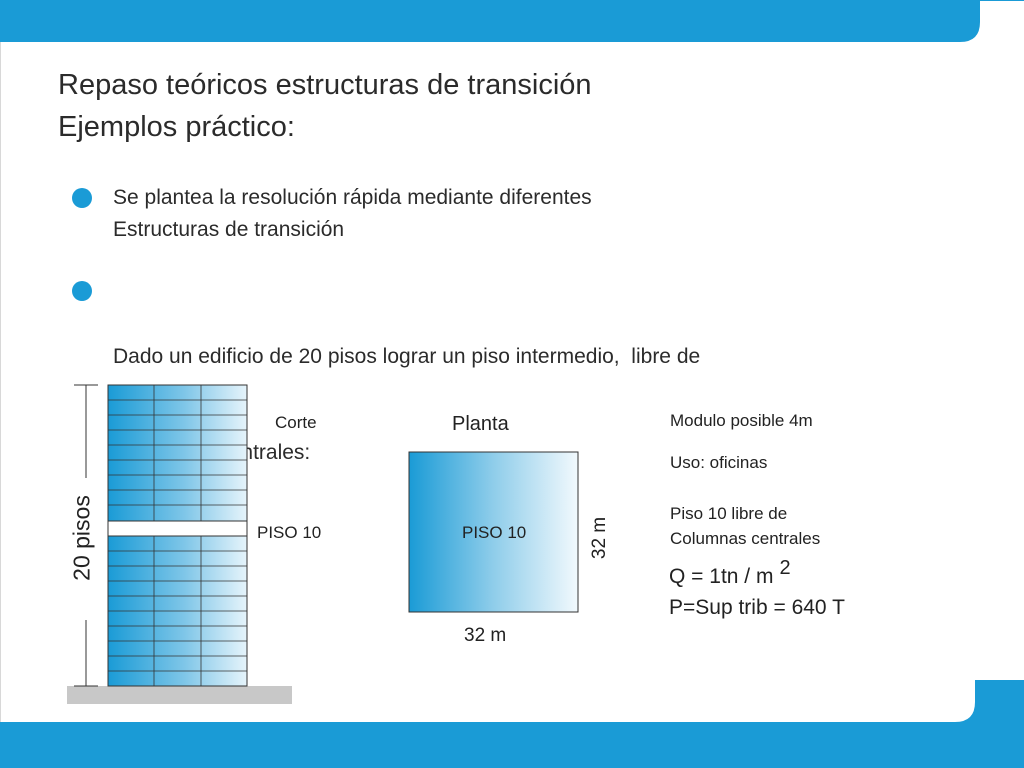  What do you see at coordinates (229, 229) in the screenshot?
I see `bullet-1-line-2: Estructuras de transición` at bounding box center [229, 229].